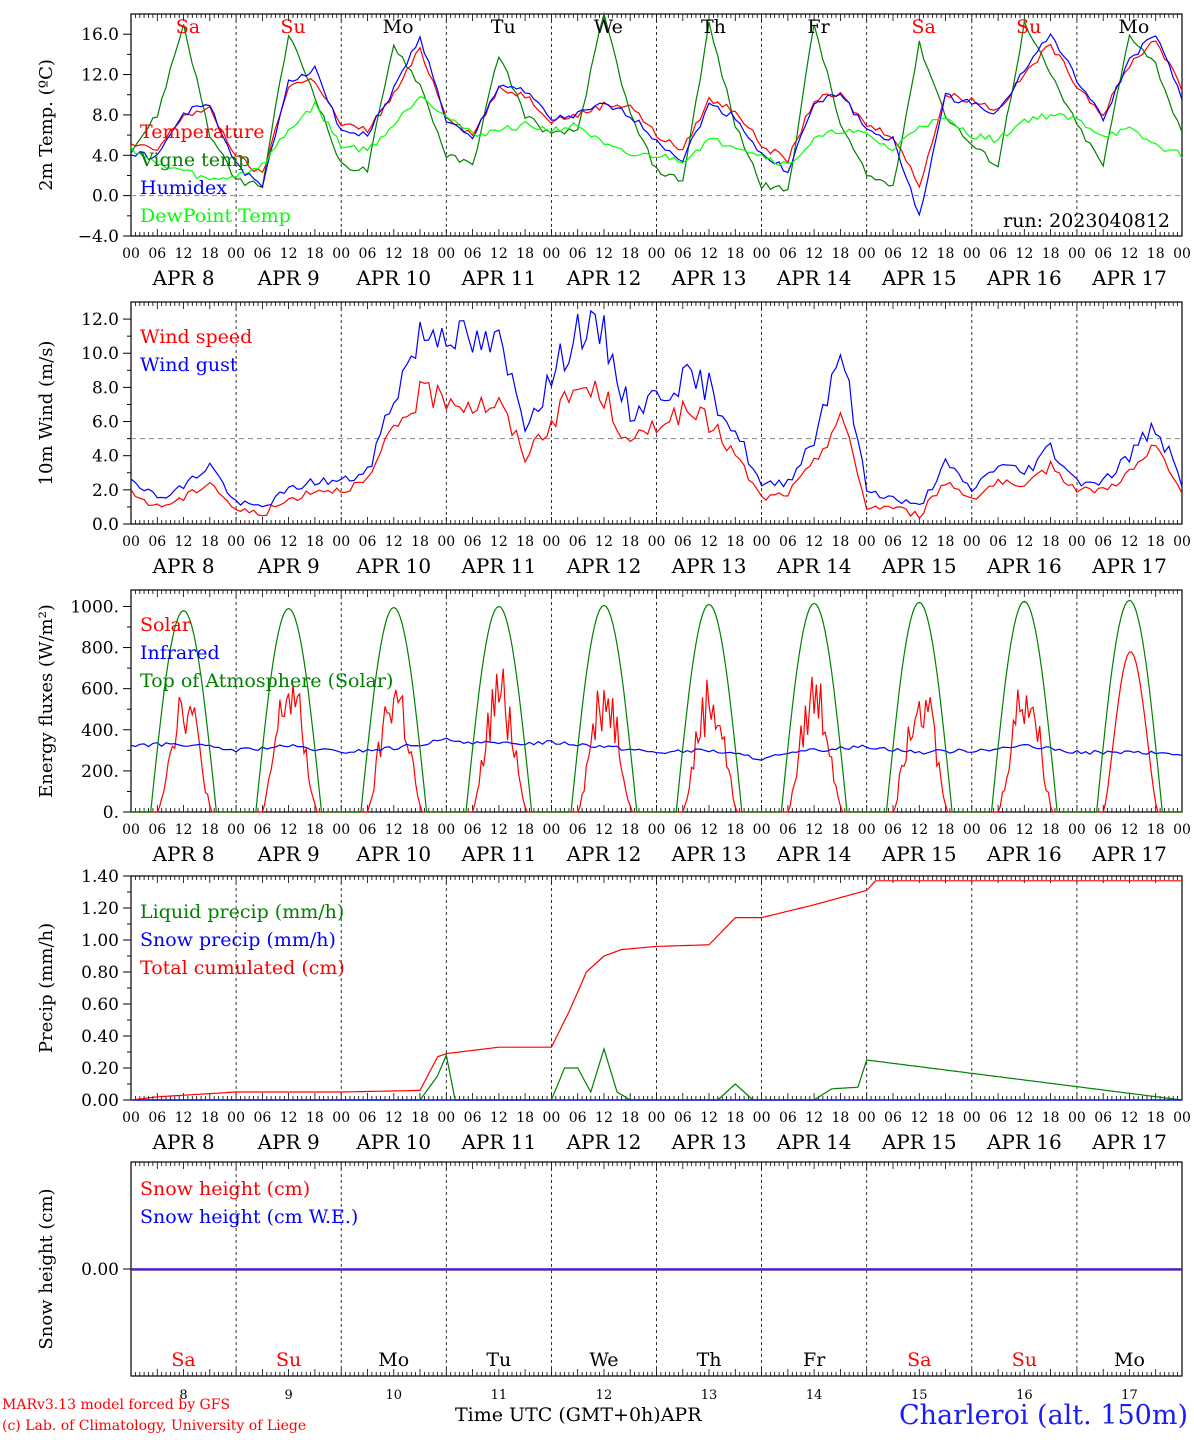  What do you see at coordinates (111, 813) in the screenshot?
I see `y-tick-label: 0.` at bounding box center [111, 813].